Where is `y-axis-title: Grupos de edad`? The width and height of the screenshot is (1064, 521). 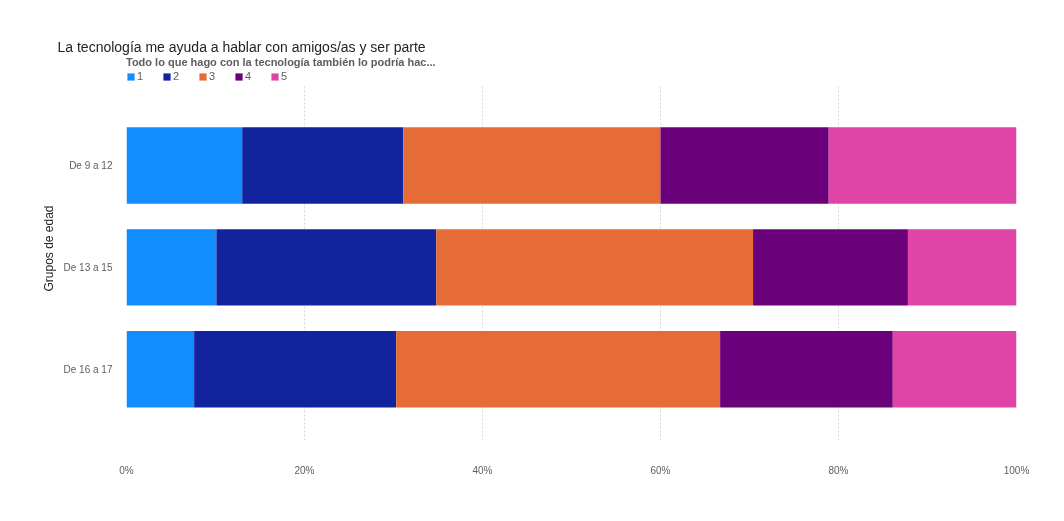
y-axis-title: Grupos de edad is located at coordinates (48, 248).